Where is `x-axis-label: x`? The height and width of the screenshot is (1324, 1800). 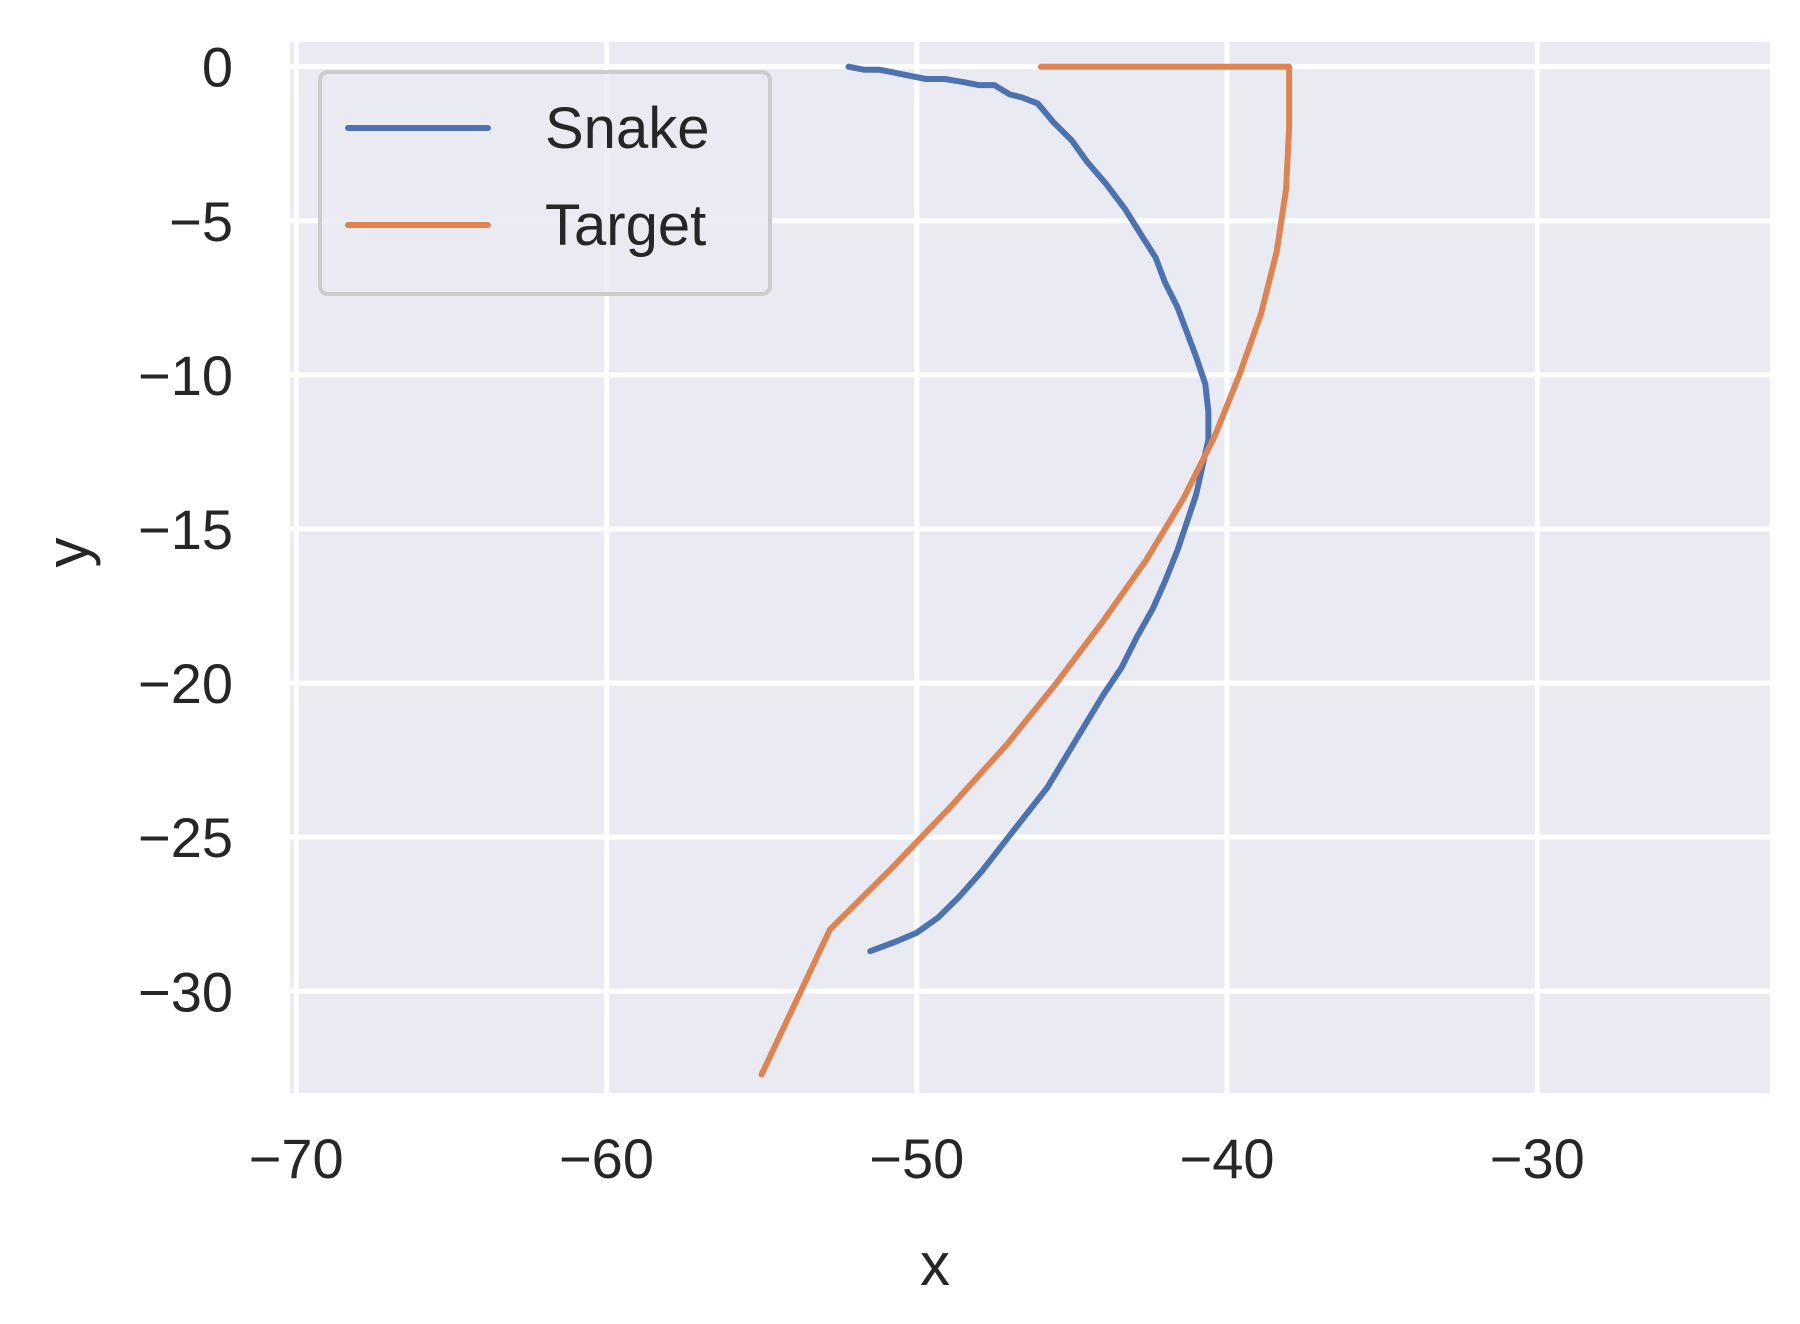 x-axis-label: x is located at coordinates (935, 1264).